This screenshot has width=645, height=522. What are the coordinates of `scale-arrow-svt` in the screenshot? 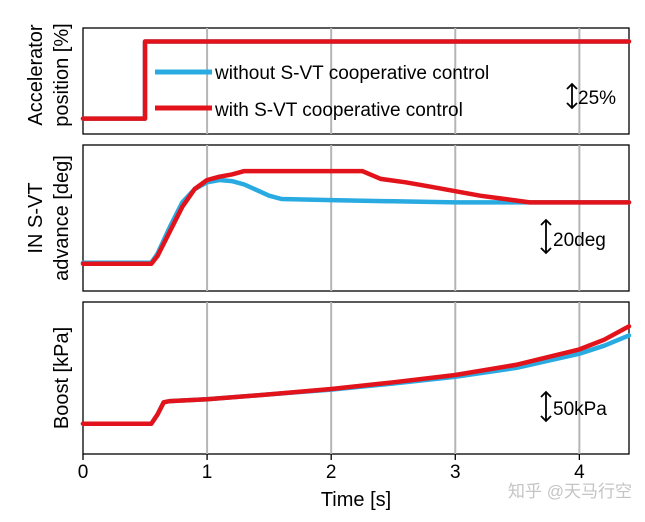 It's located at (546, 236).